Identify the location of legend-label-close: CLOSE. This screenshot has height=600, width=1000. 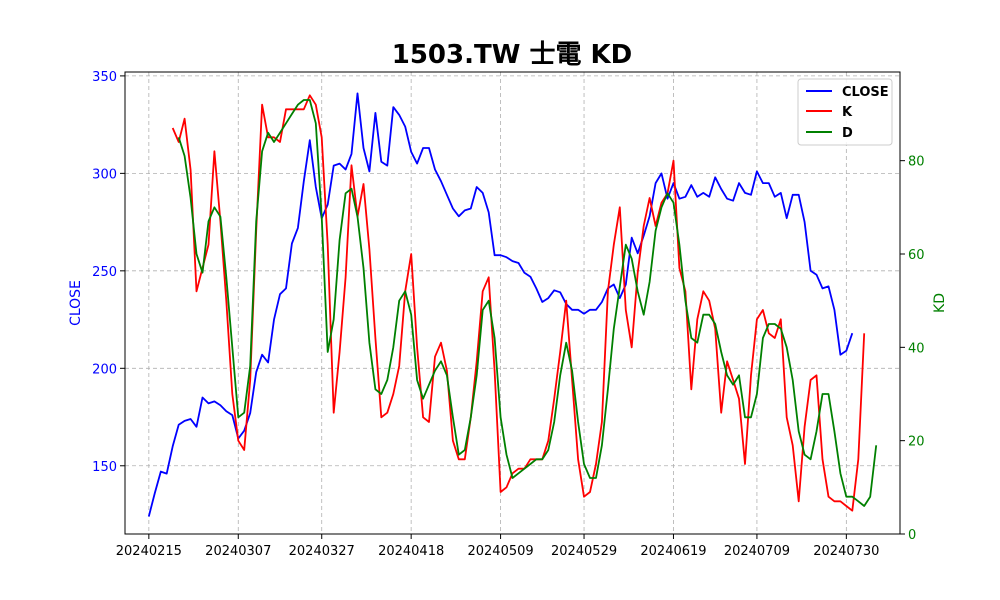
(865, 92).